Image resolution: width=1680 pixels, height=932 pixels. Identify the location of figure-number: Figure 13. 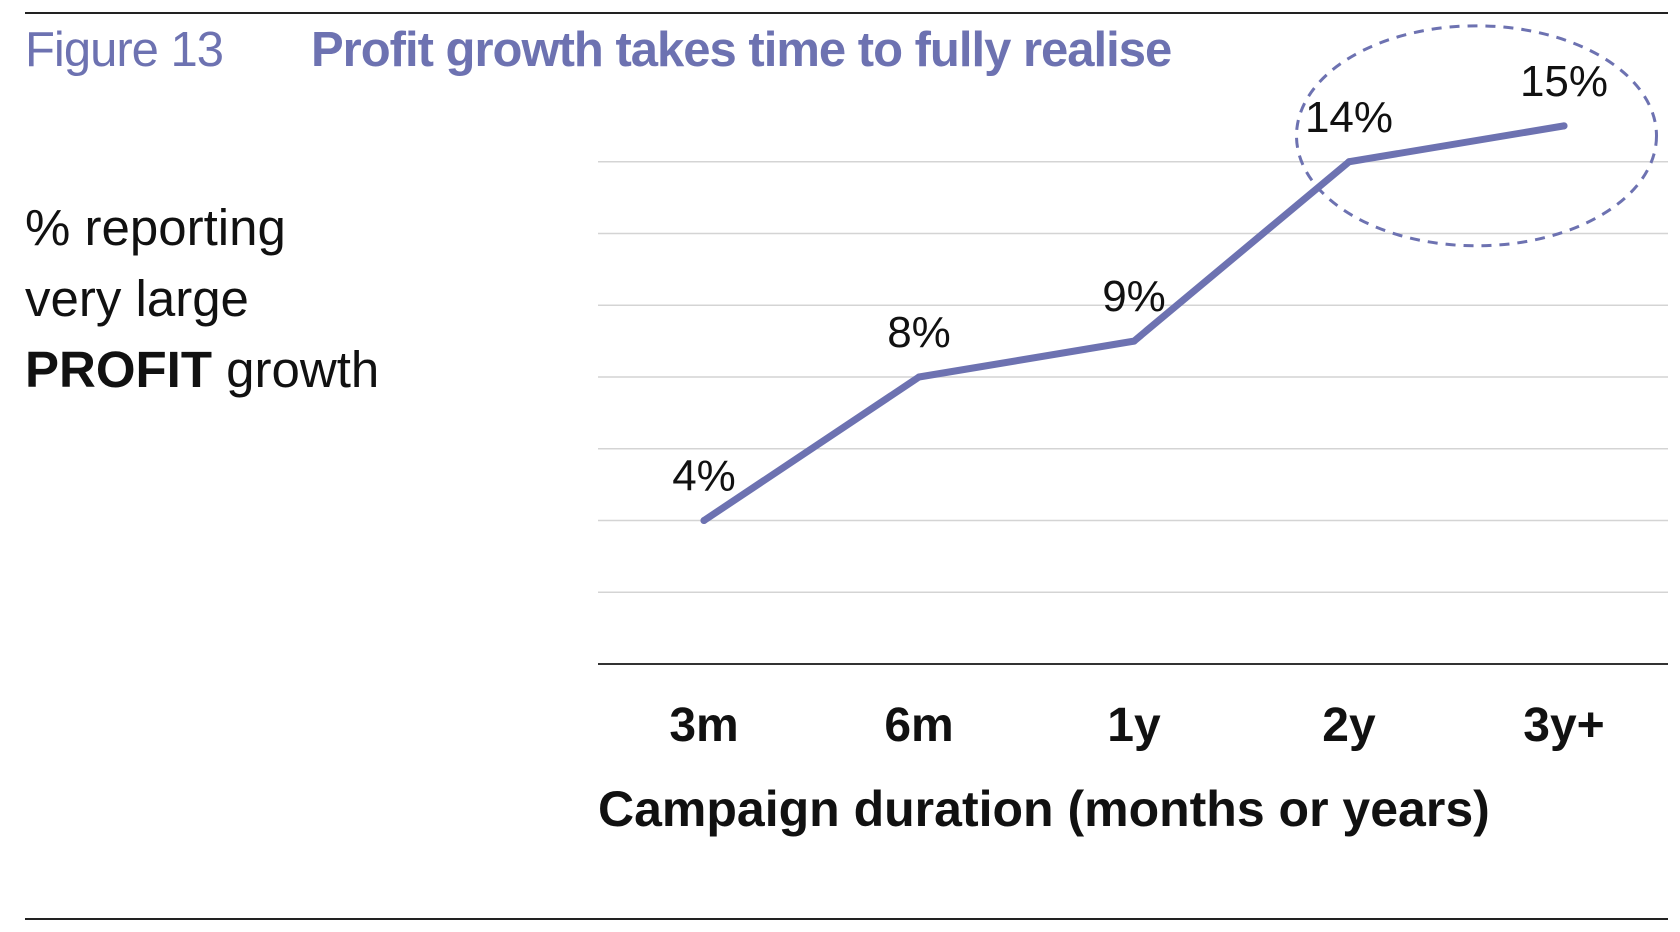
(124, 50).